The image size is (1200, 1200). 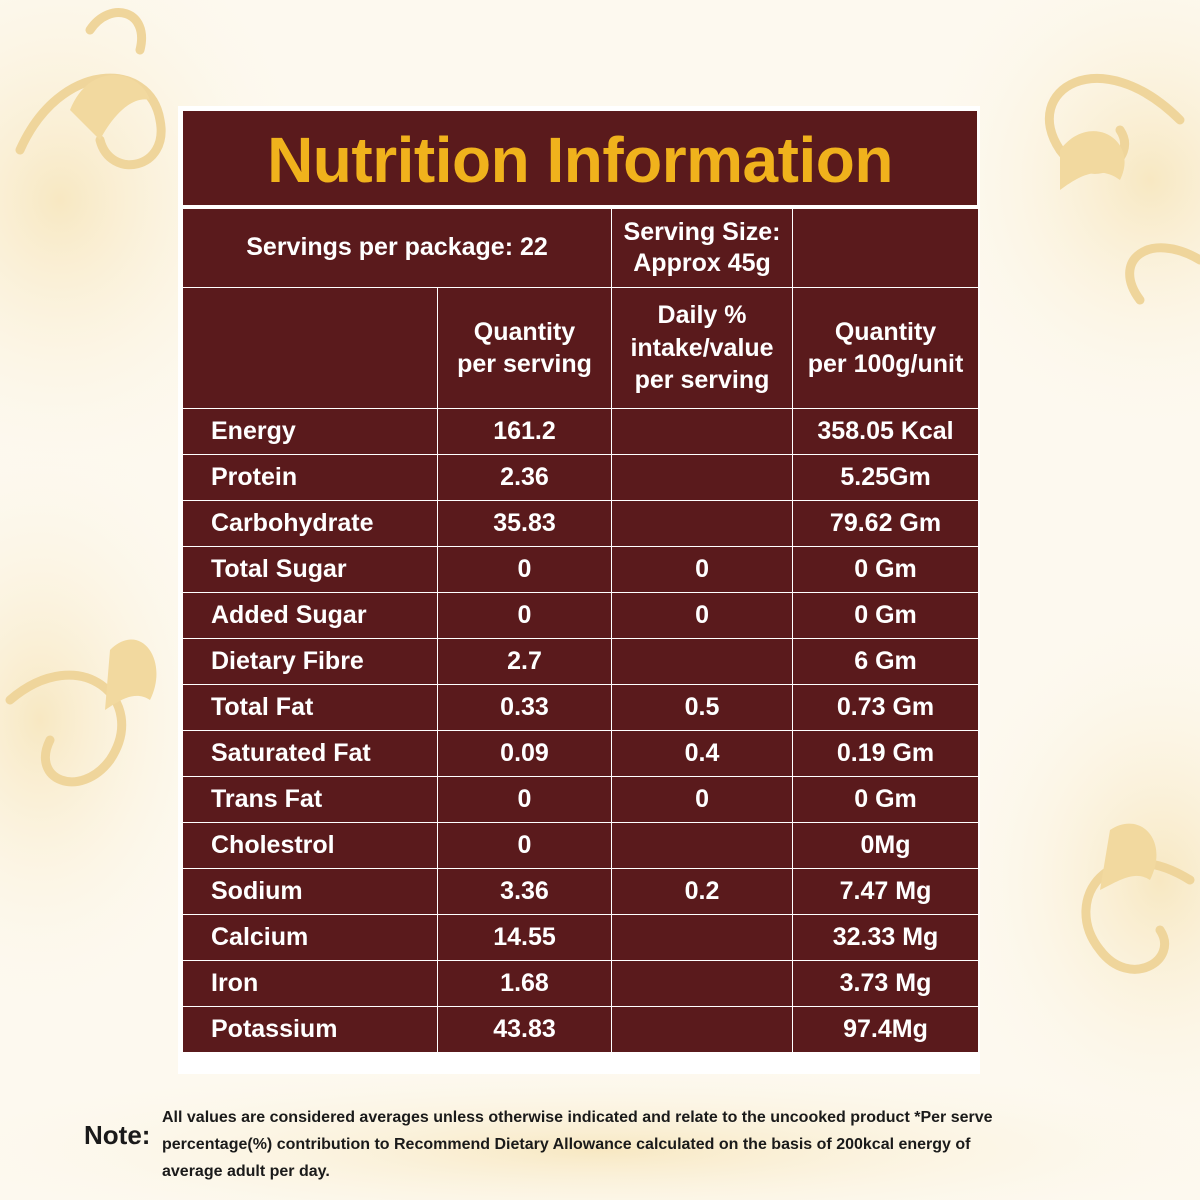 I want to click on table-row: Carbohydrate 35.83 79.62 Gm, so click(x=581, y=523).